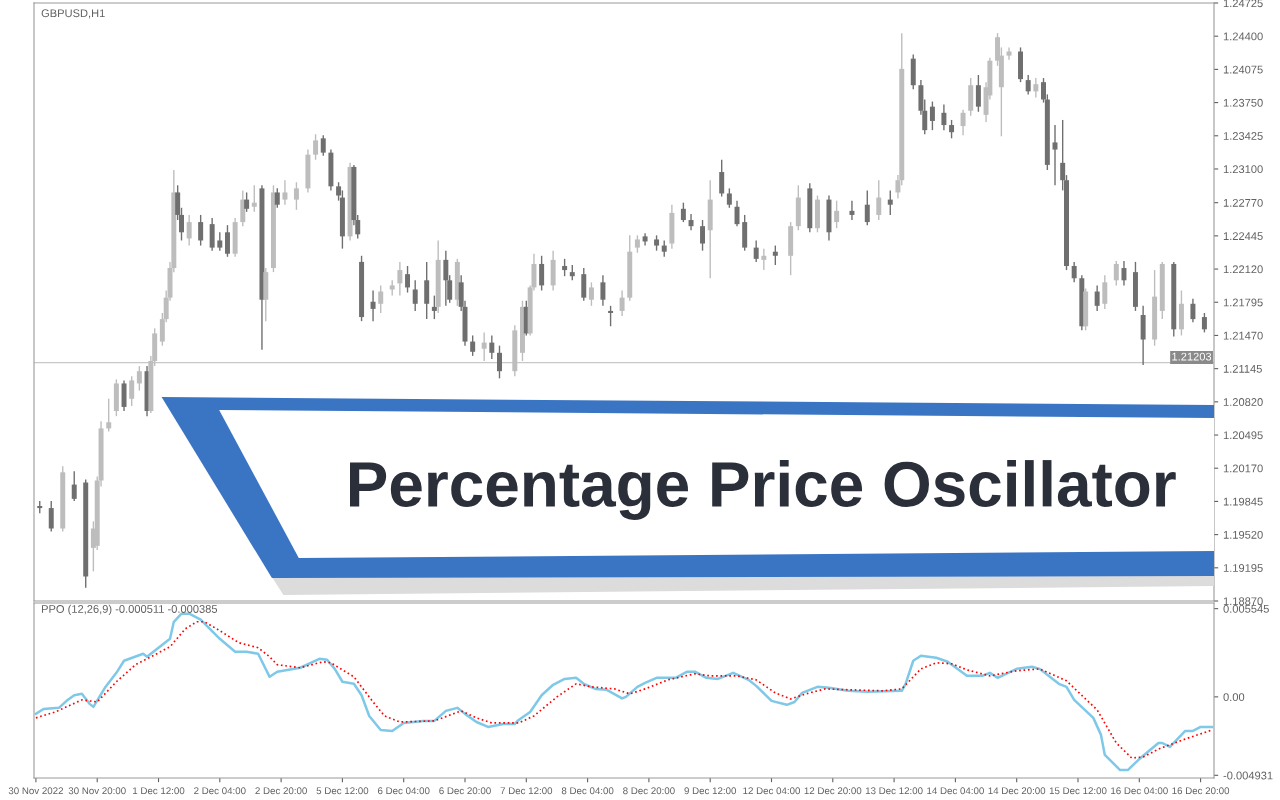  What do you see at coordinates (1243, 501) in the screenshot?
I see `y-tick-label: 1.19845` at bounding box center [1243, 501].